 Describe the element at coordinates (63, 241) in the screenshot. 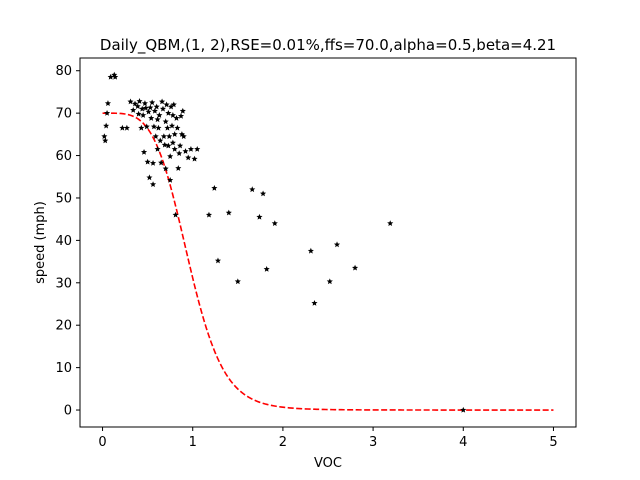

I see `y-tick-label: 40` at that location.